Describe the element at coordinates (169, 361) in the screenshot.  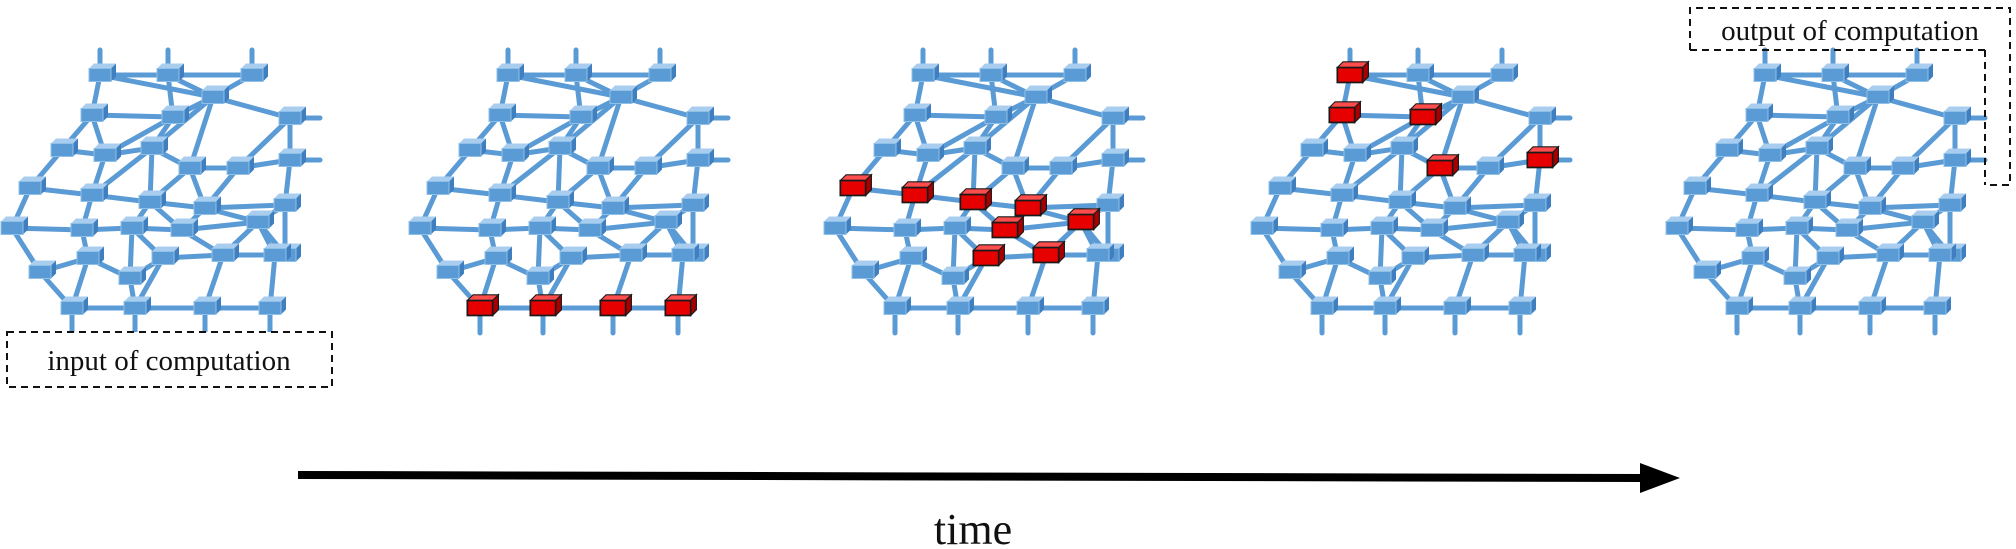
I see `input-label: input of computation` at that location.